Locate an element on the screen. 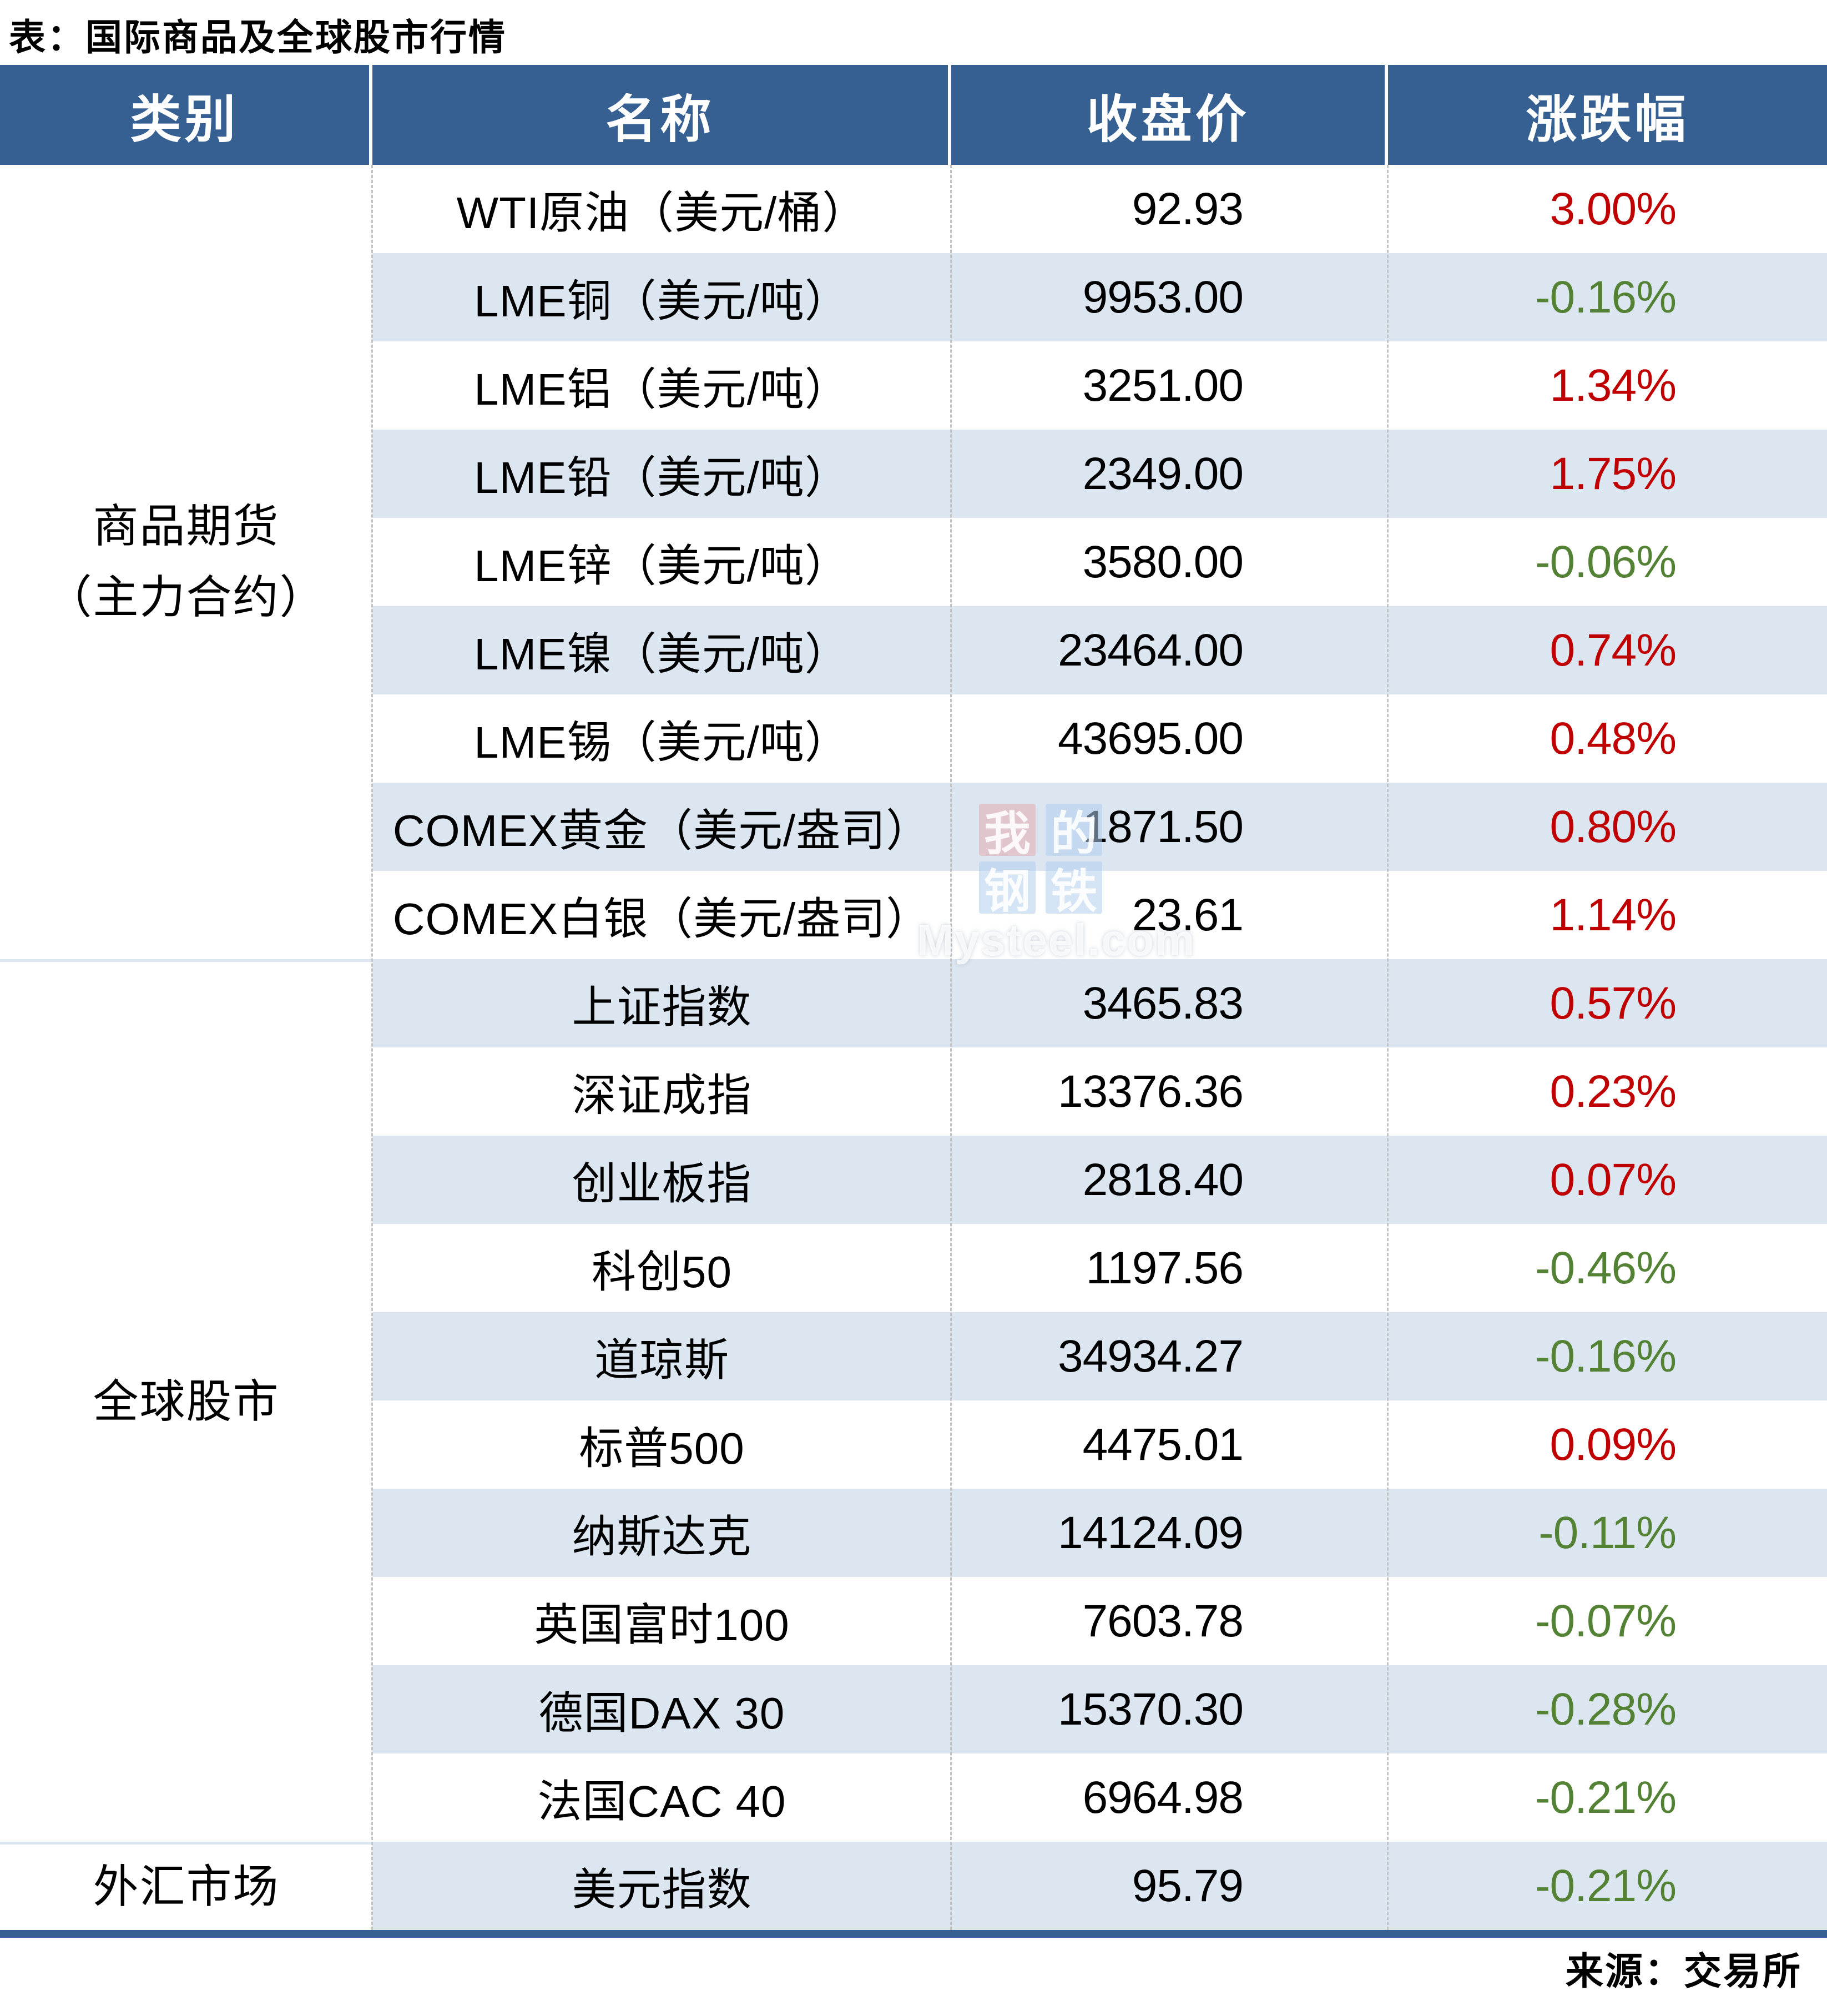 This screenshot has height=2016, width=1827. close-price: 92.93 is located at coordinates (1188, 208).